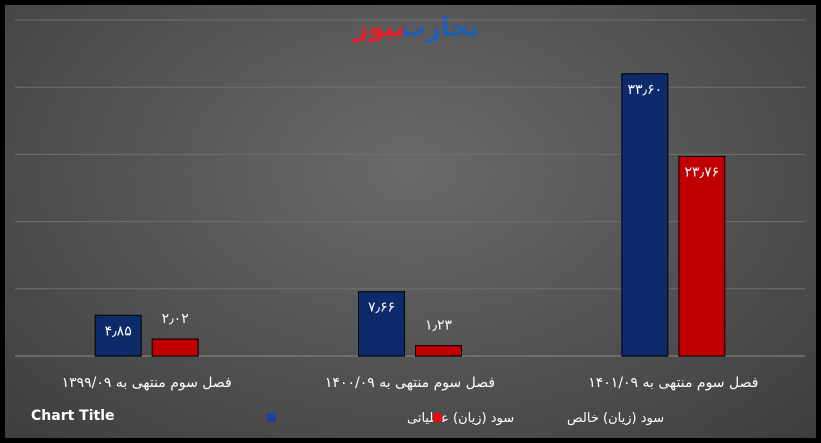  What do you see at coordinates (645, 90) in the screenshot?
I see `value-label: ۳۳٫۶۰` at bounding box center [645, 90].